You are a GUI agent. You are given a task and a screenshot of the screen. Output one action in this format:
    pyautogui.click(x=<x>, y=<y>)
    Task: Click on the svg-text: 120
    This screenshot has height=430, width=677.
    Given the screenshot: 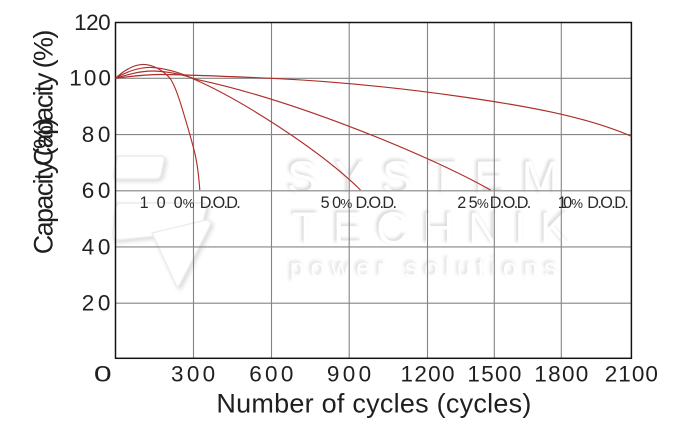 What is the action you would take?
    pyautogui.click(x=92, y=22)
    